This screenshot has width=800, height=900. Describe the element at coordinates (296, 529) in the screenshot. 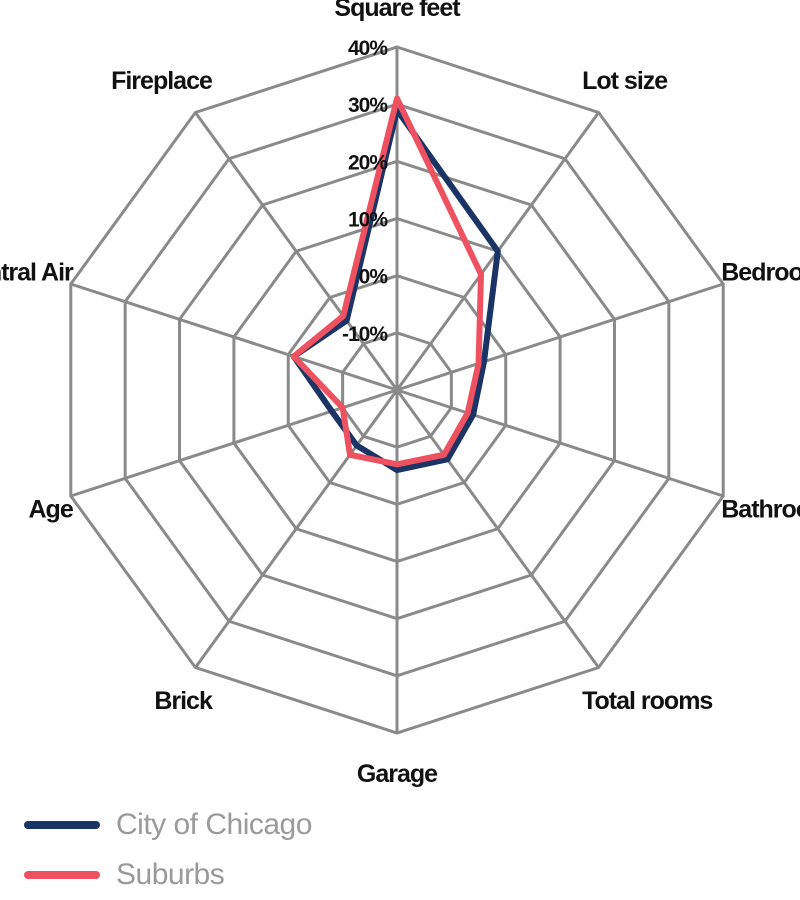

I see `grid-spoke-brick` at that location.